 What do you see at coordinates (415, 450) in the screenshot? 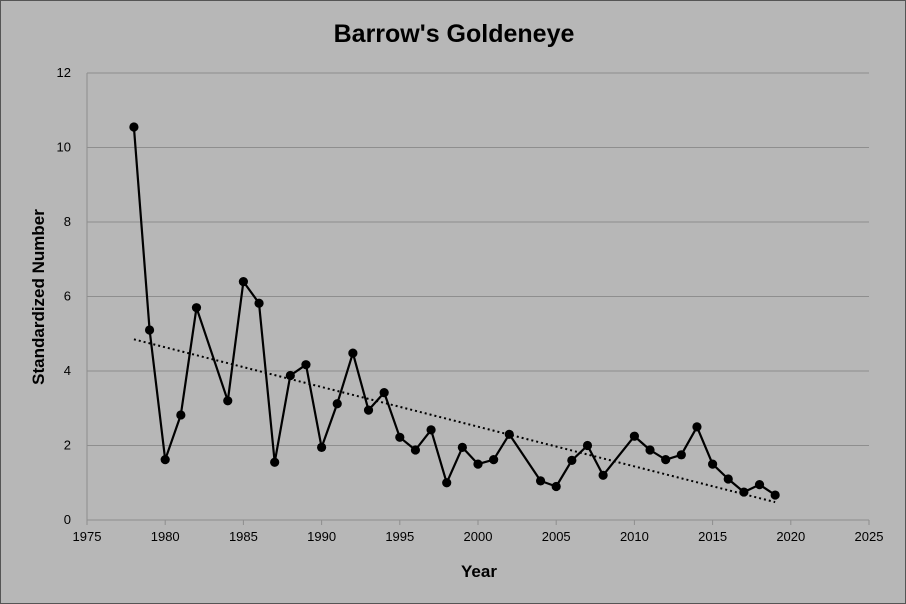
I see `data-point-1996` at bounding box center [415, 450].